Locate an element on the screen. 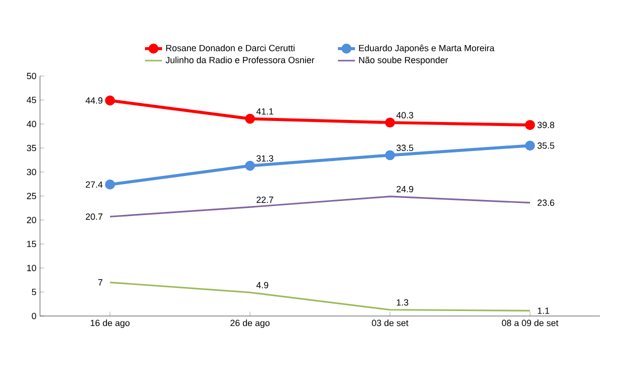 This screenshot has height=376, width=640. data-label: 33.5 is located at coordinates (405, 148).